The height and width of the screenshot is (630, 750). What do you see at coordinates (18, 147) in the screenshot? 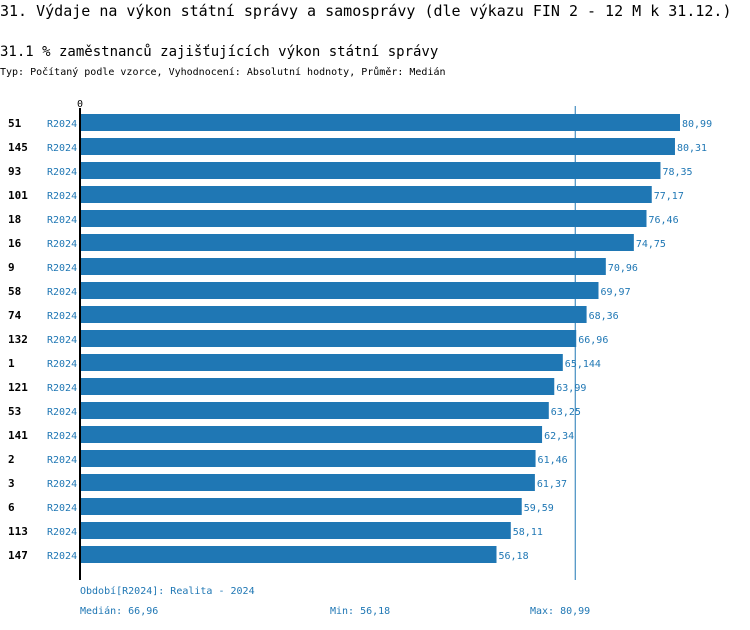
I see `category-label: 145` at bounding box center [18, 147].